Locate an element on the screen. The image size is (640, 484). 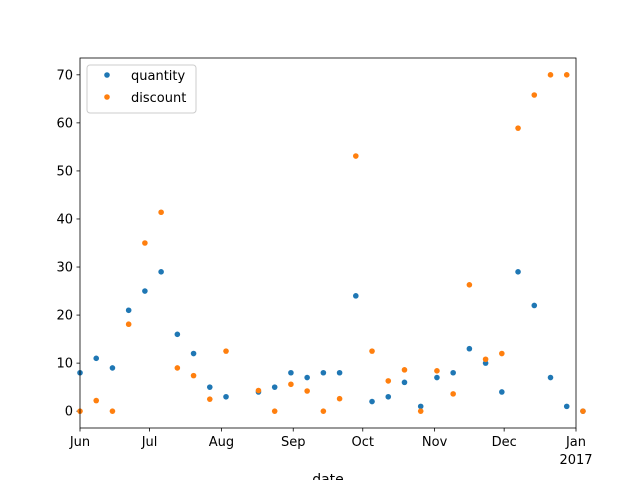
x-tick-label: Sep is located at coordinates (293, 442).